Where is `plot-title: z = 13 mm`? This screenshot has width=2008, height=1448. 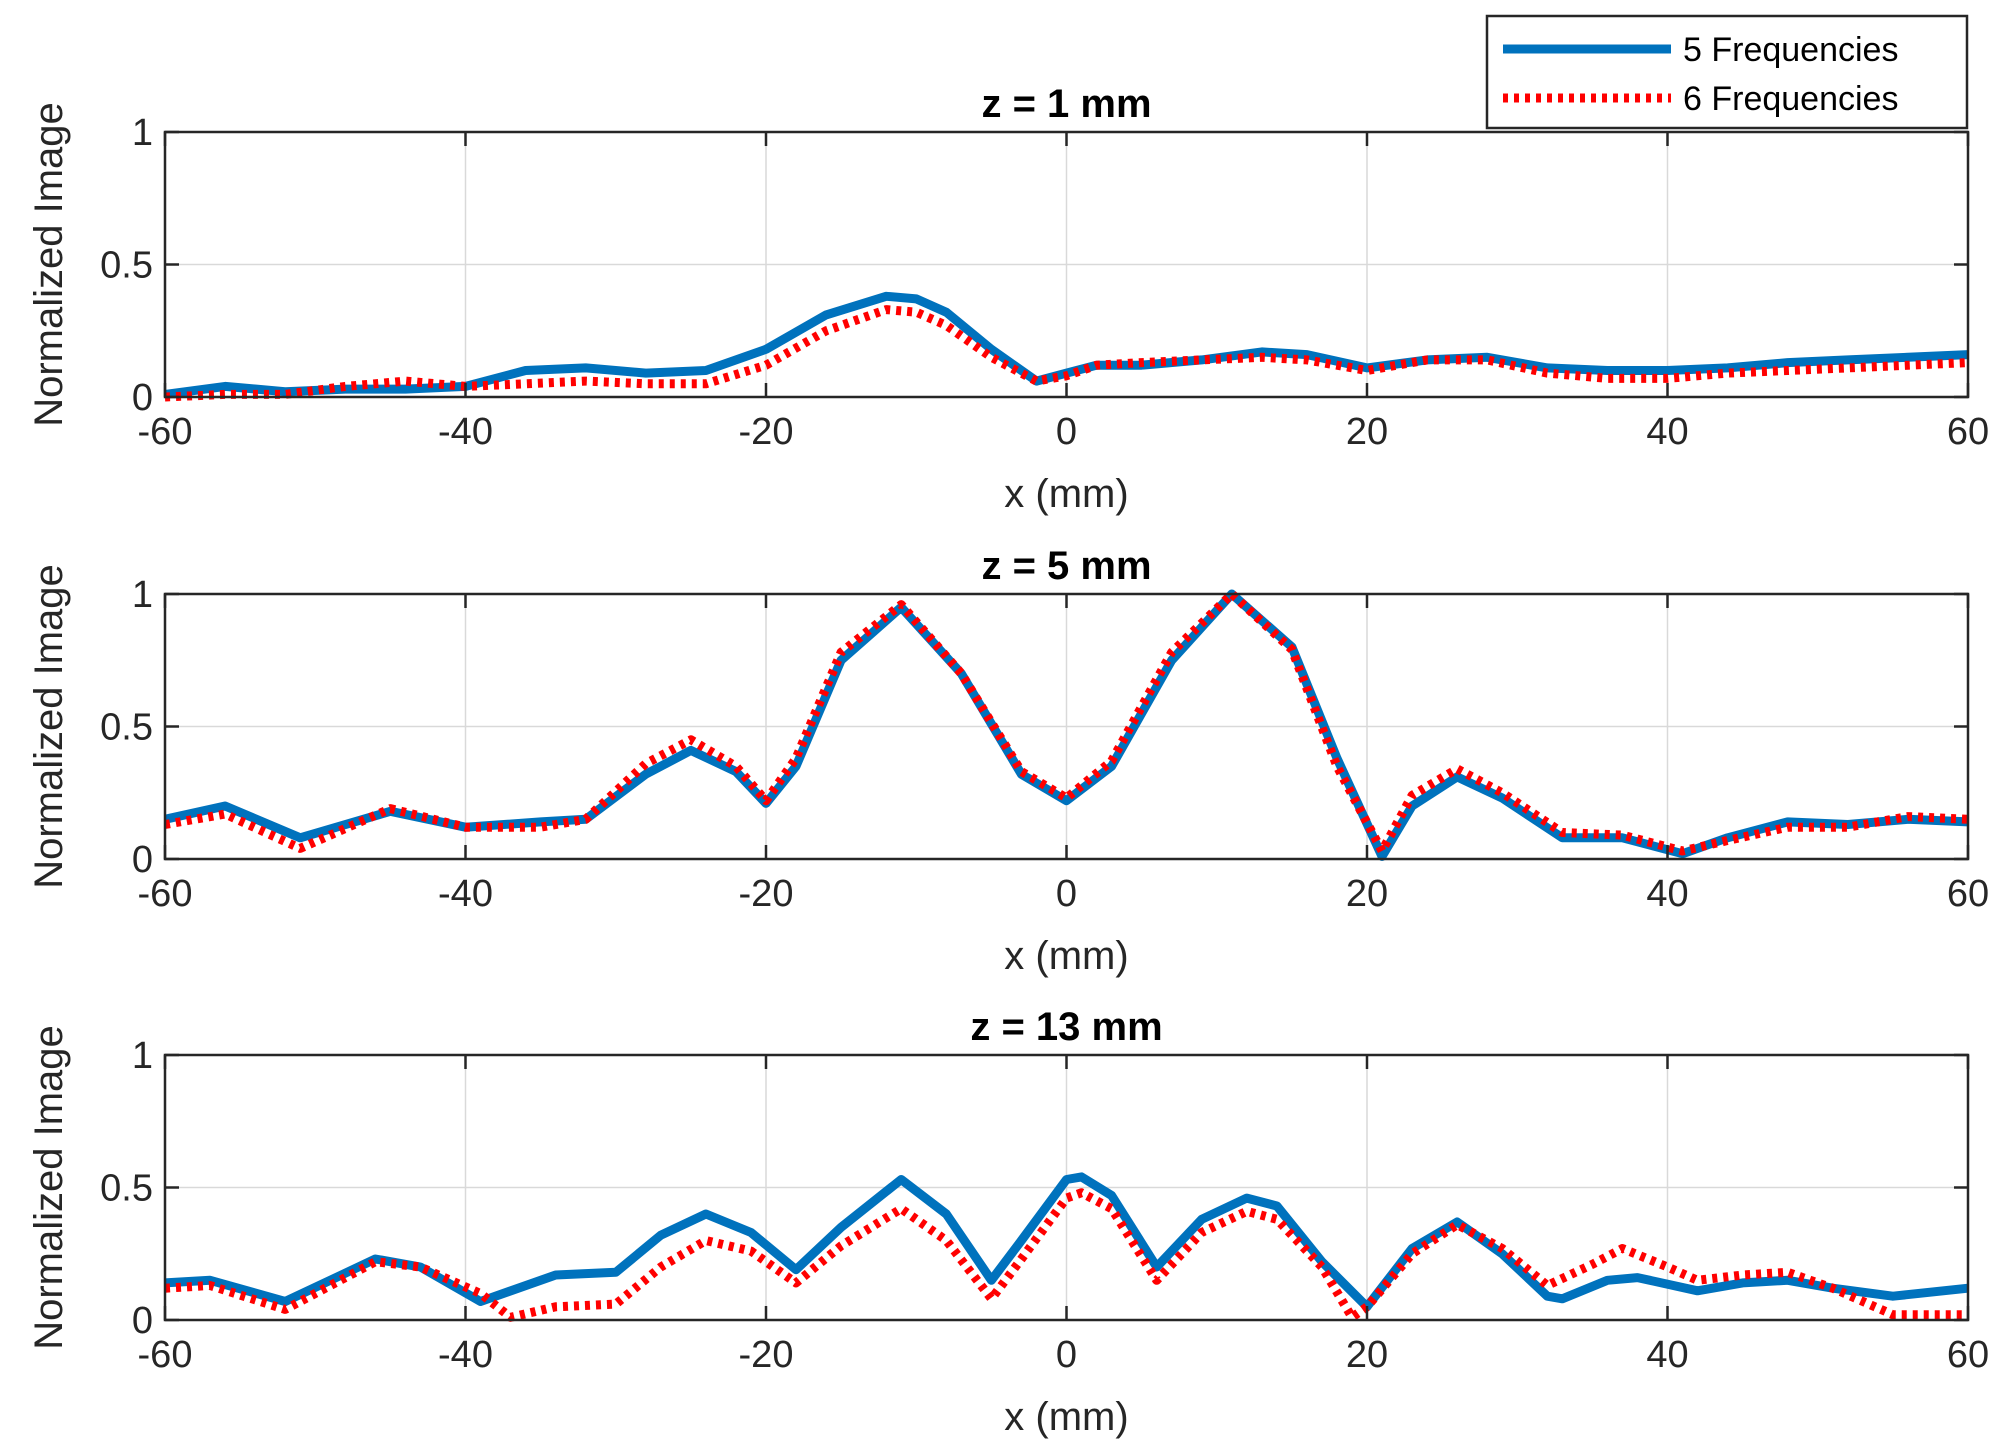 plot-title: z = 13 mm is located at coordinates (1066, 1027).